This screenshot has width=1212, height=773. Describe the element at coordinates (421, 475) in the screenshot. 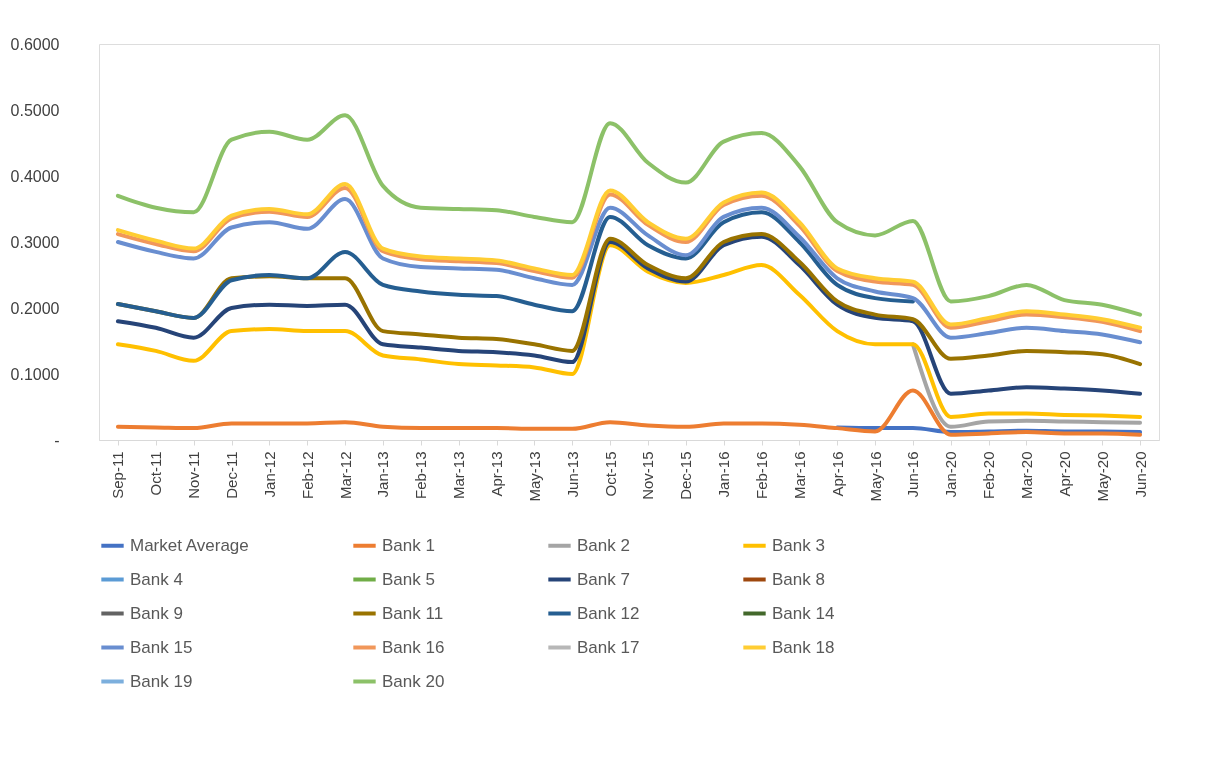

I see `x-tick-label: Feb-13` at that location.